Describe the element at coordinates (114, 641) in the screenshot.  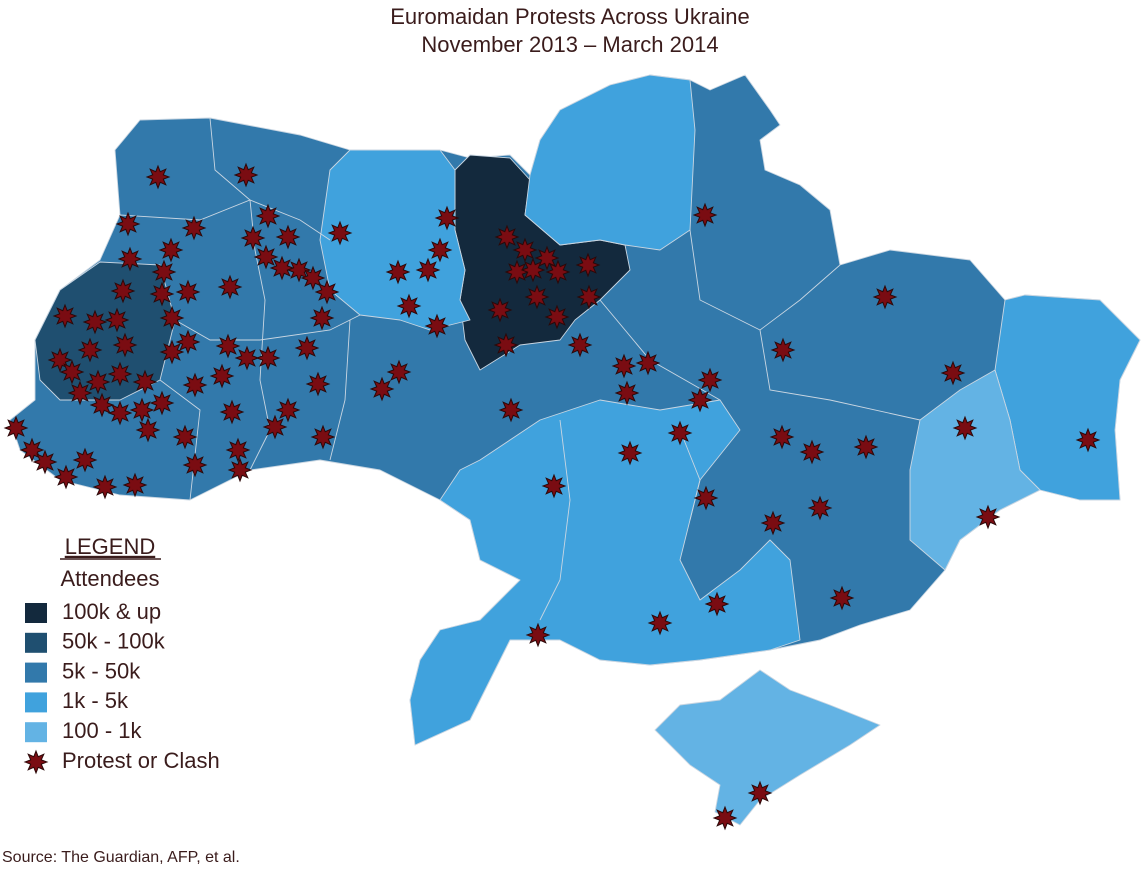
I see `legend-label: 50k - 100k` at that location.